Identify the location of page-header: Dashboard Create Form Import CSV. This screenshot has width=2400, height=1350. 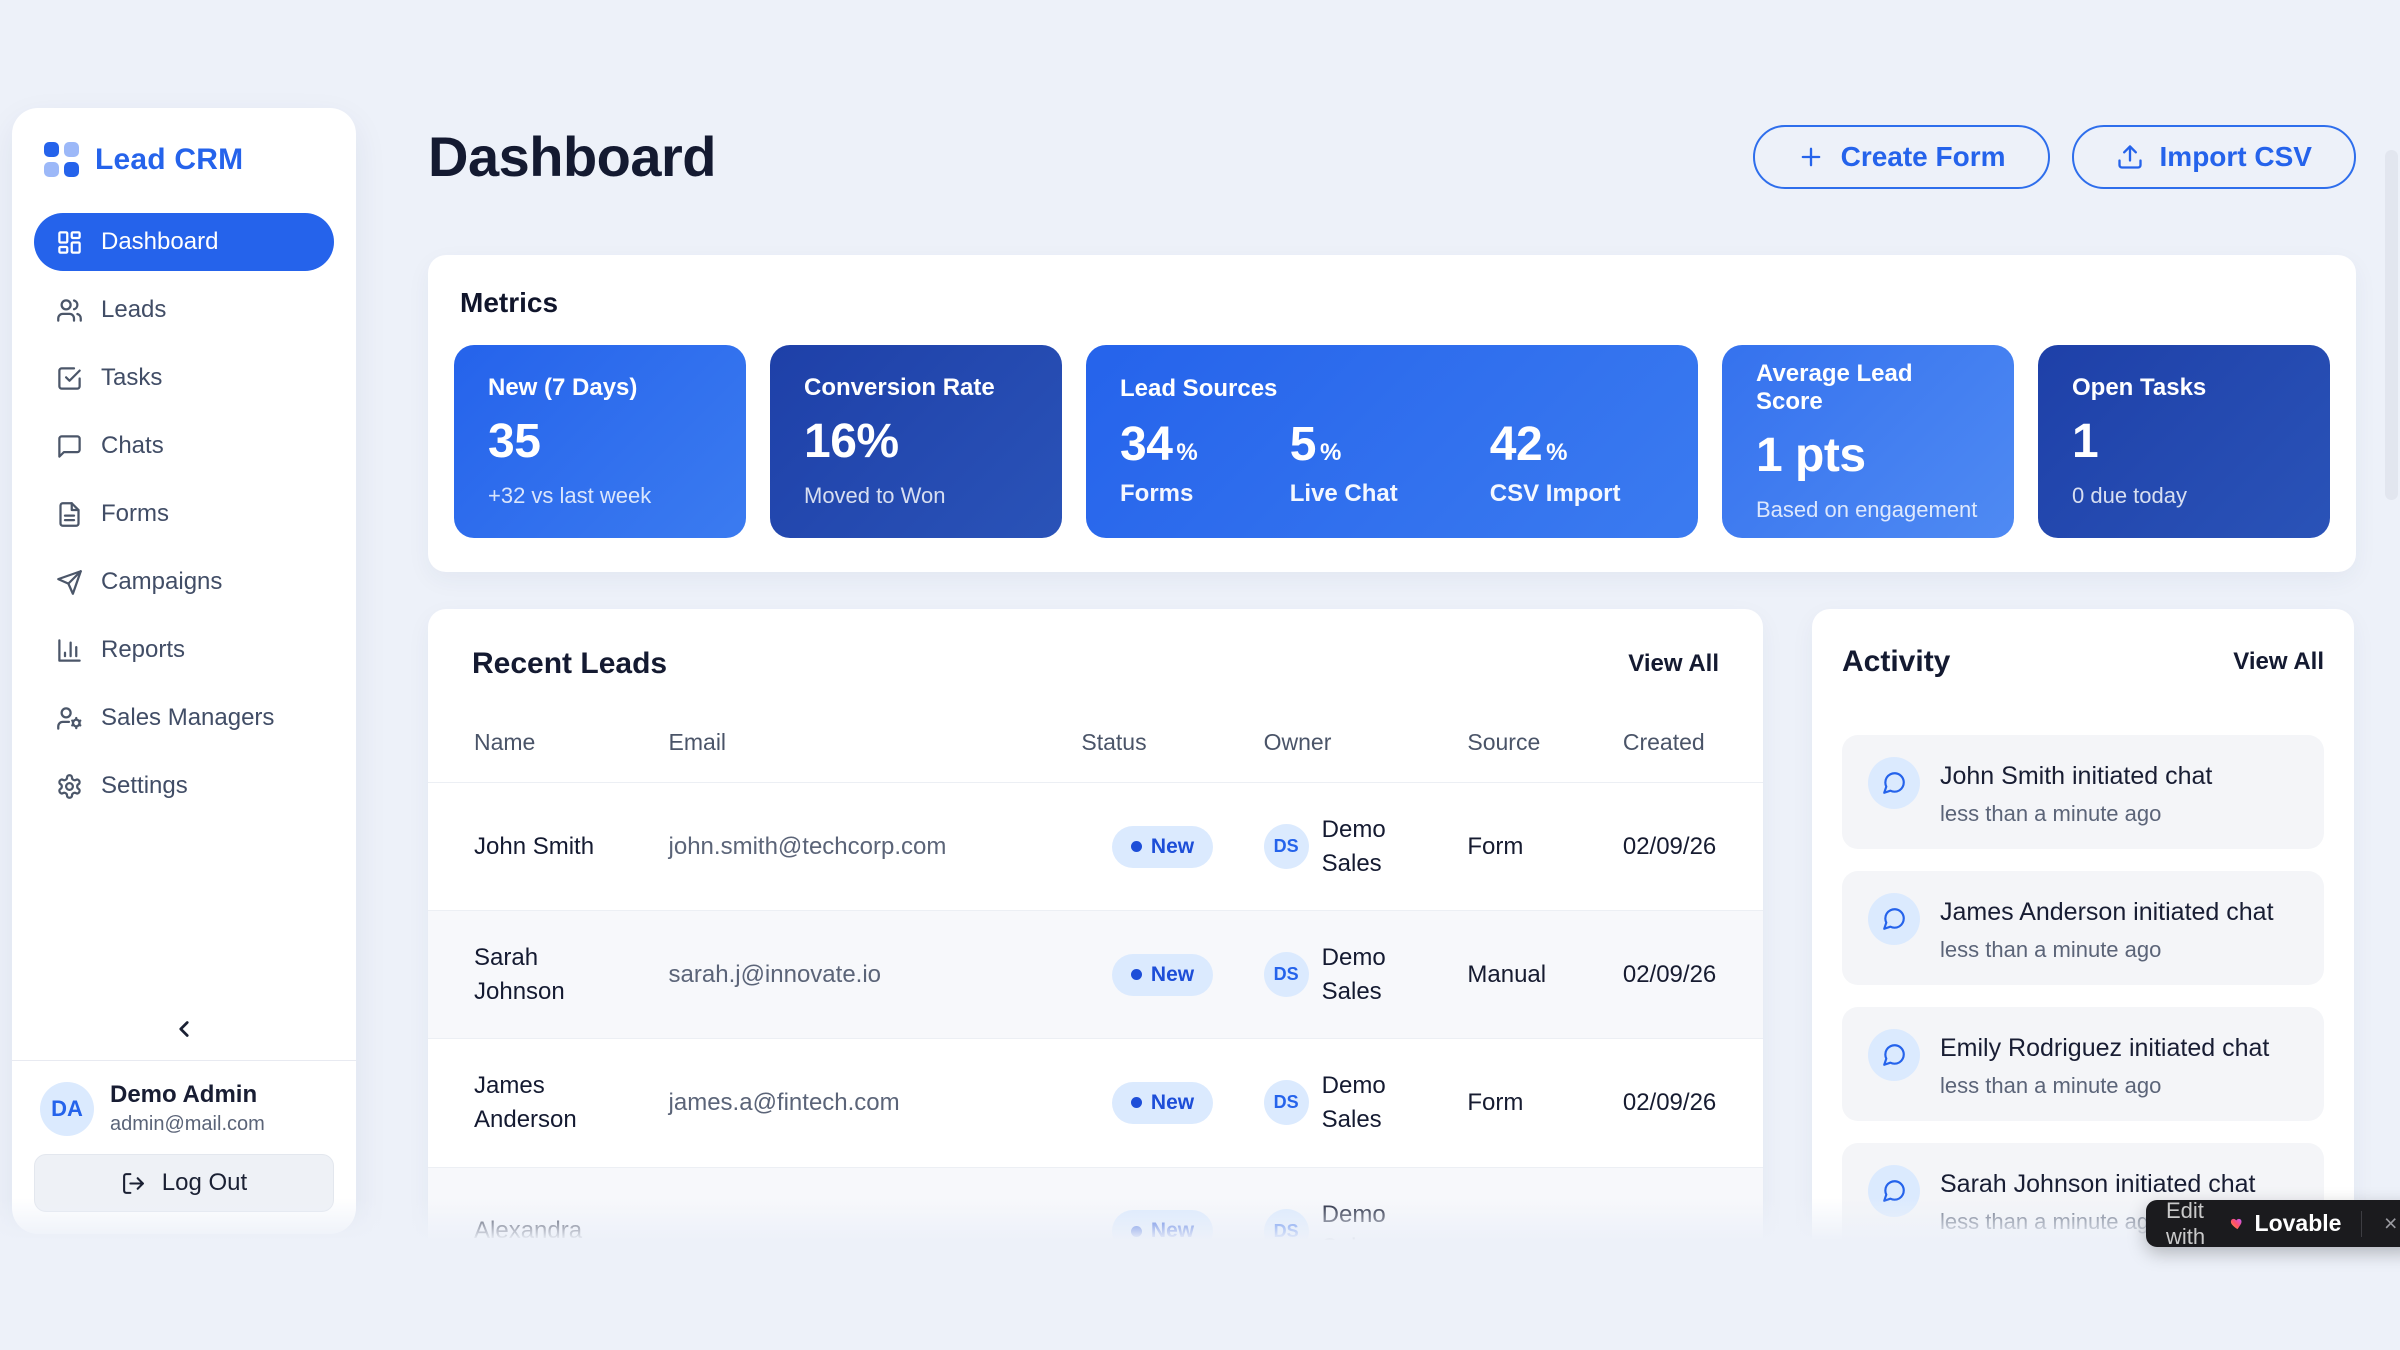
(1392, 156).